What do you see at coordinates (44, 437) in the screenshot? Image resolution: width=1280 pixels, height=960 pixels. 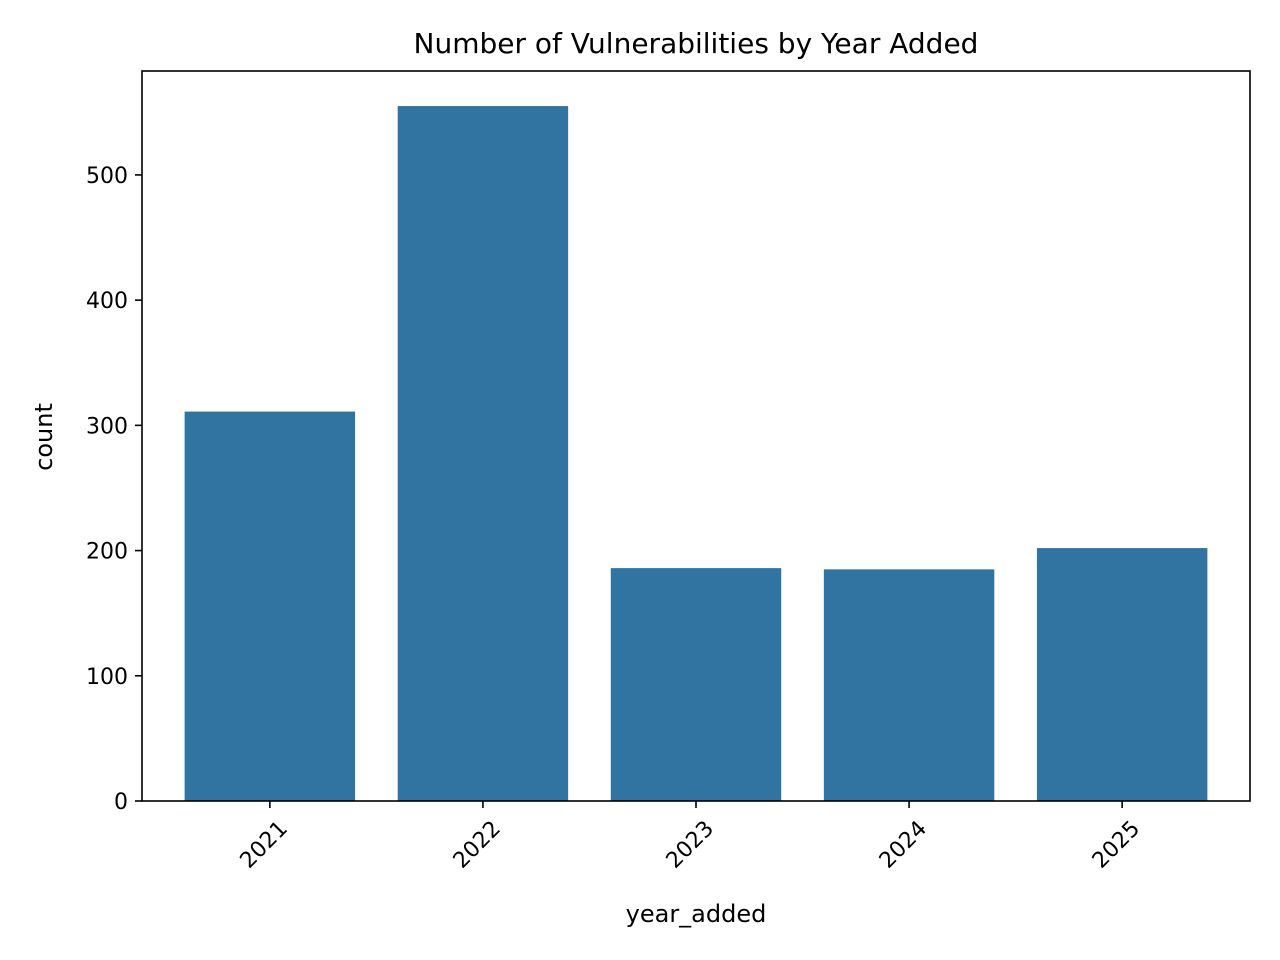 I see `y-axis-label: count` at bounding box center [44, 437].